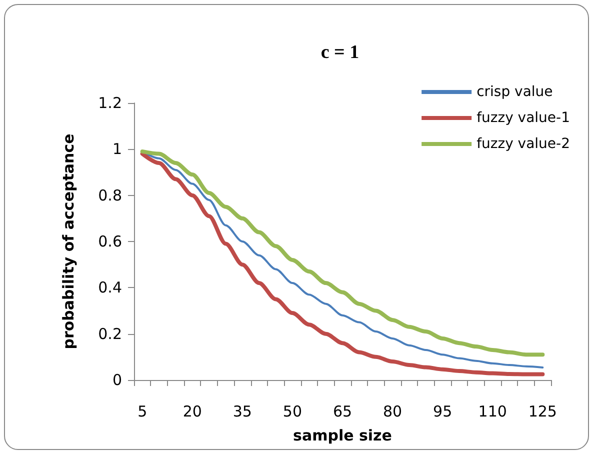 The width and height of the screenshot is (595, 456). What do you see at coordinates (242, 411) in the screenshot?
I see `x-tick-label: 35` at bounding box center [242, 411].